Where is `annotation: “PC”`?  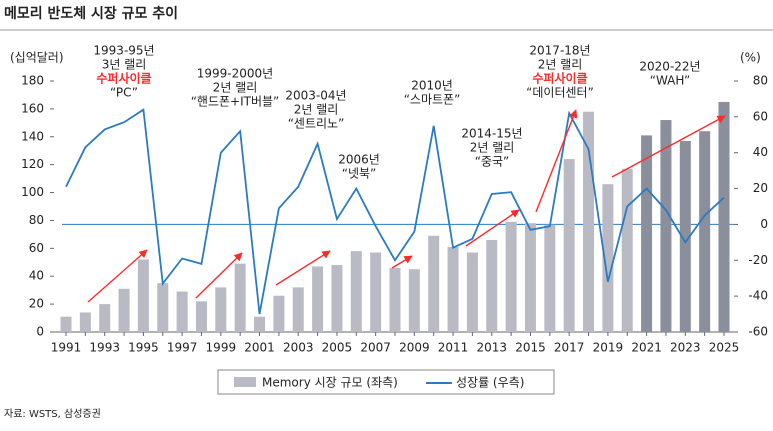
annotation: “PC” is located at coordinates (124, 93).